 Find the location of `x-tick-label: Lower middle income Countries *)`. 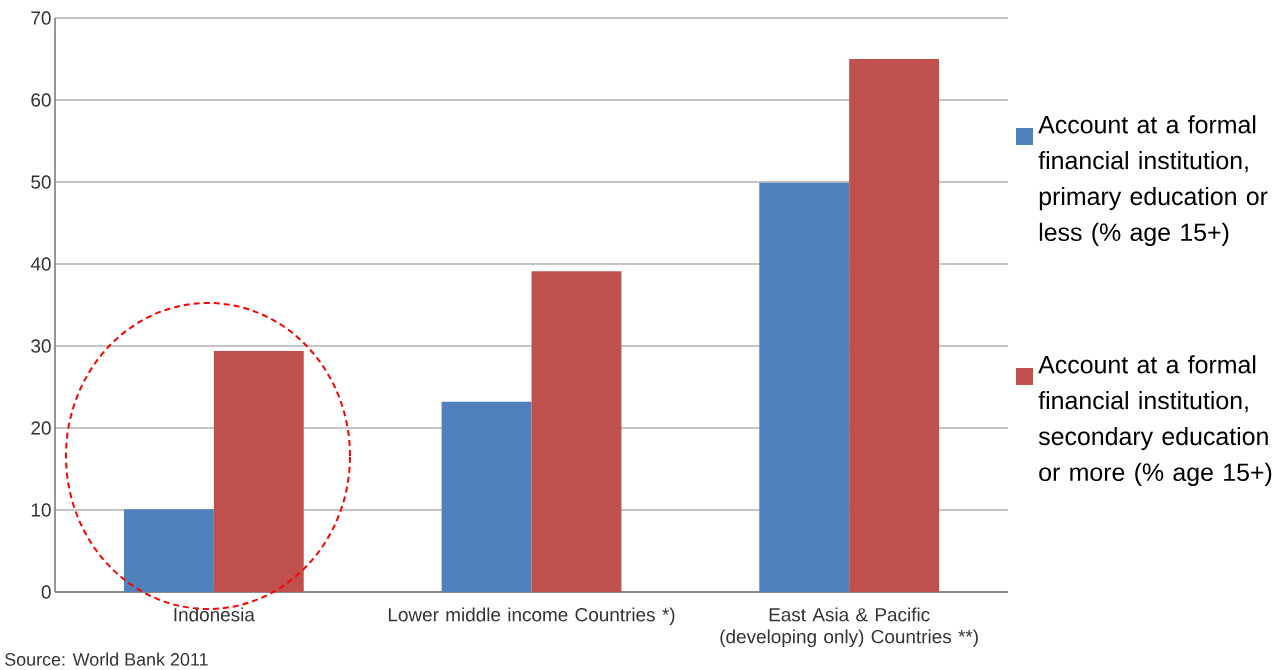

x-tick-label: Lower middle income Countries *) is located at coordinates (531, 616).